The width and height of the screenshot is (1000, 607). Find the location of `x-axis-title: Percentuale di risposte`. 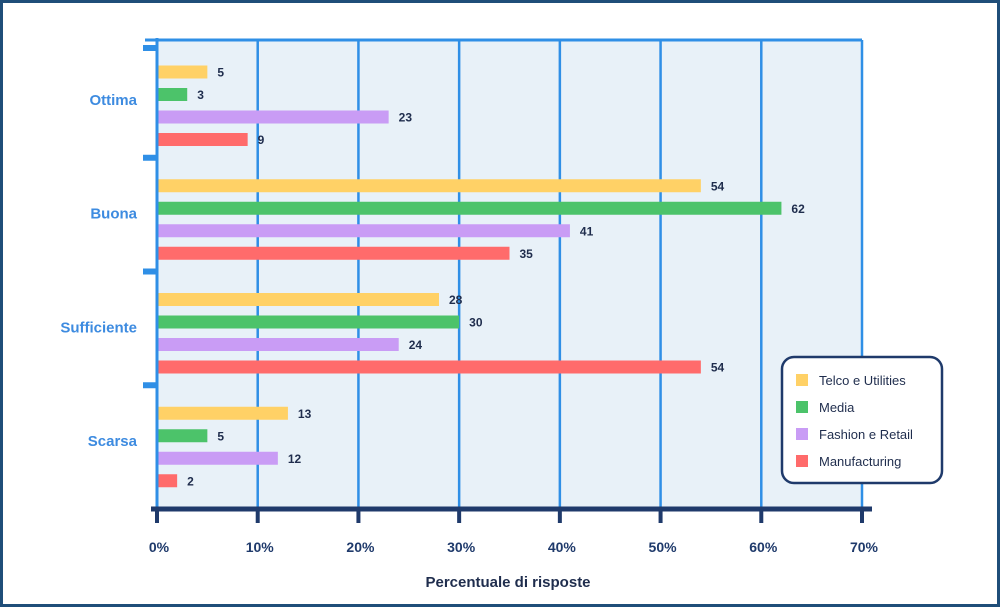

x-axis-title: Percentuale di risposte is located at coordinates (507, 582).